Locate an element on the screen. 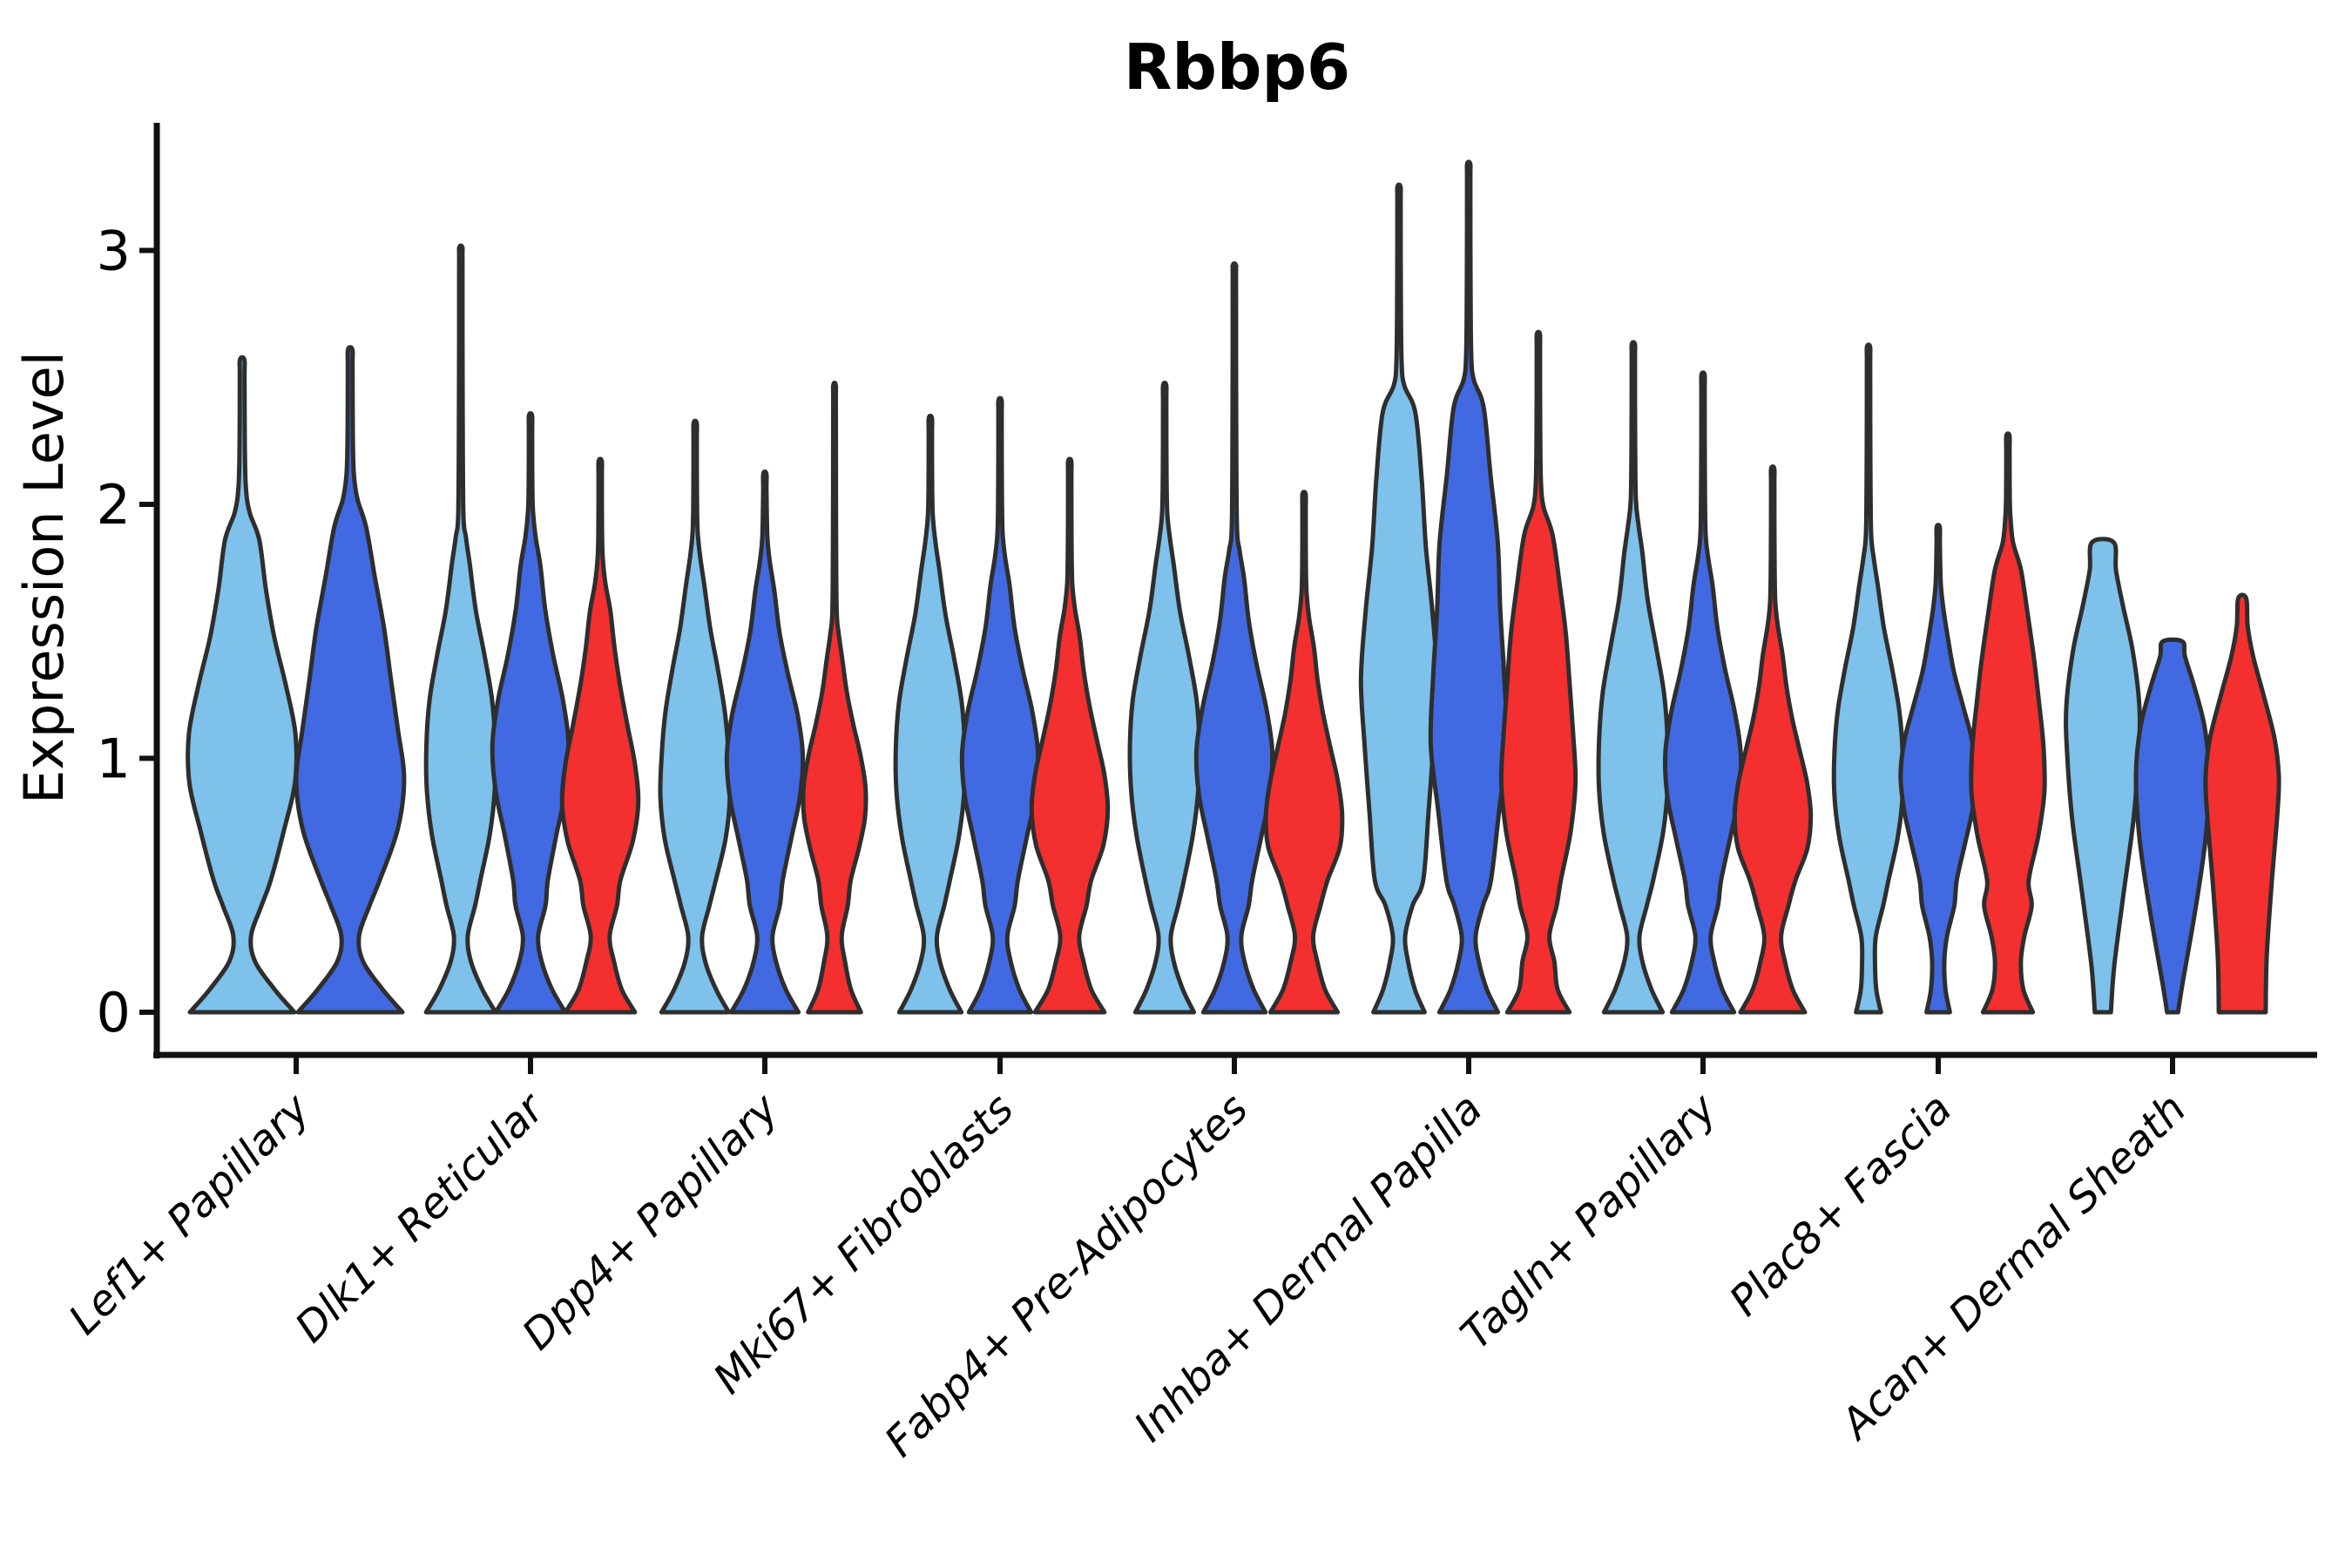 The height and width of the screenshot is (1568, 2352). violin-3-dark-blue is located at coordinates (1000, 705).